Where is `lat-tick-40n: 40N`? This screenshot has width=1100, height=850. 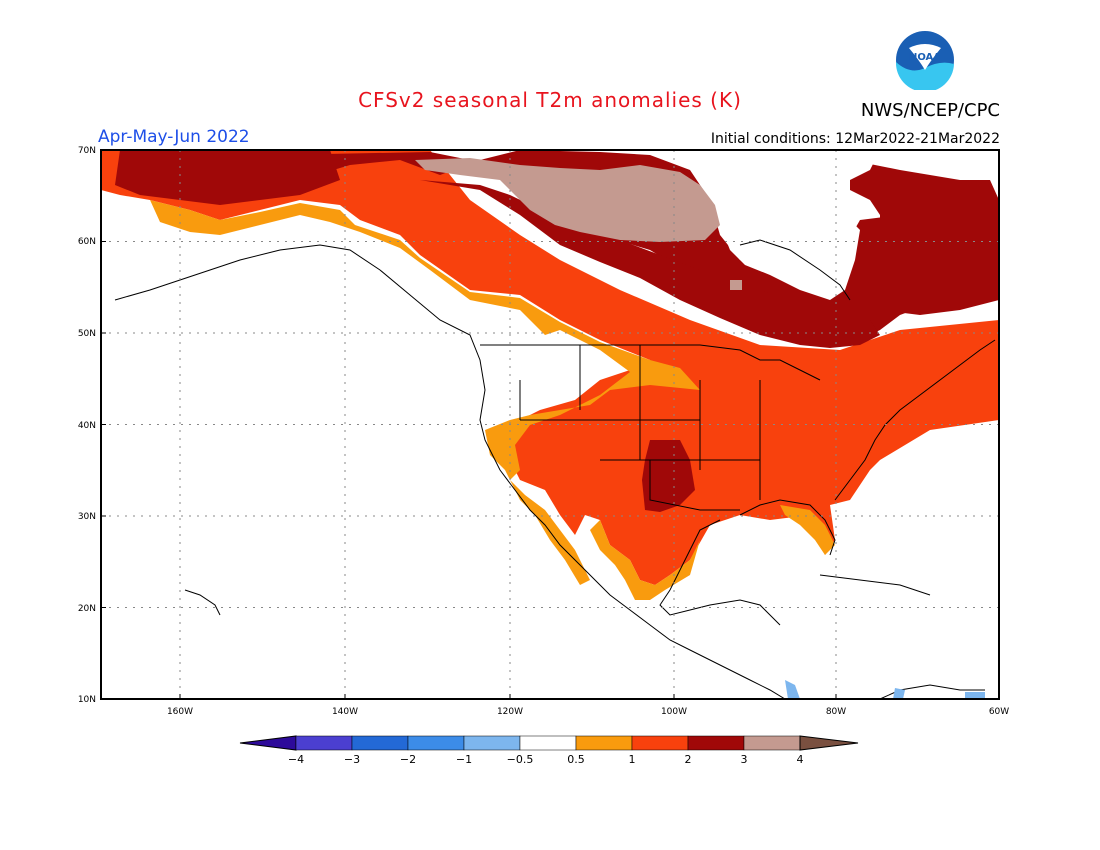
lat-tick-40n: 40N is located at coordinates (87, 426).